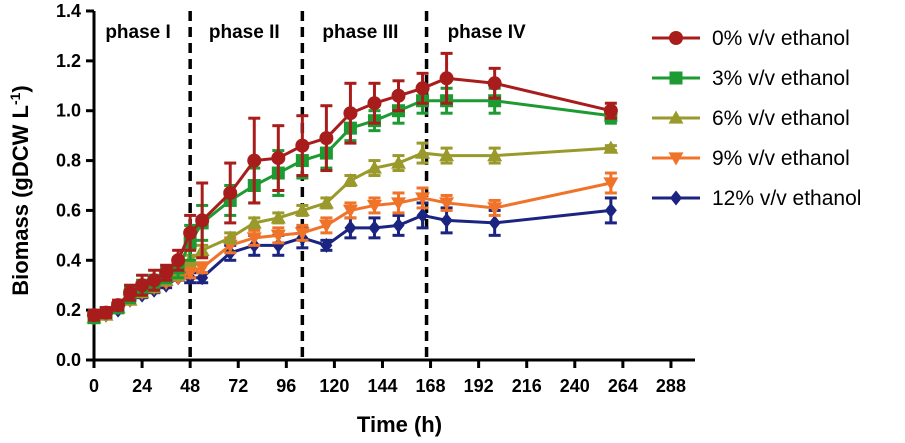 The width and height of the screenshot is (905, 443). Describe the element at coordinates (68, 161) in the screenshot. I see `y-tick-label: 0.8` at that location.